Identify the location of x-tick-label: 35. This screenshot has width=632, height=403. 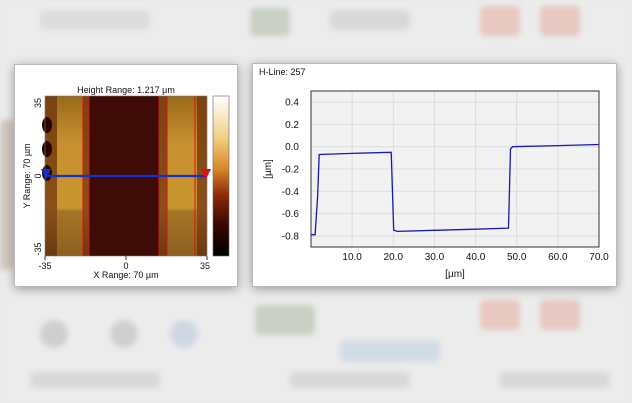
(205, 266).